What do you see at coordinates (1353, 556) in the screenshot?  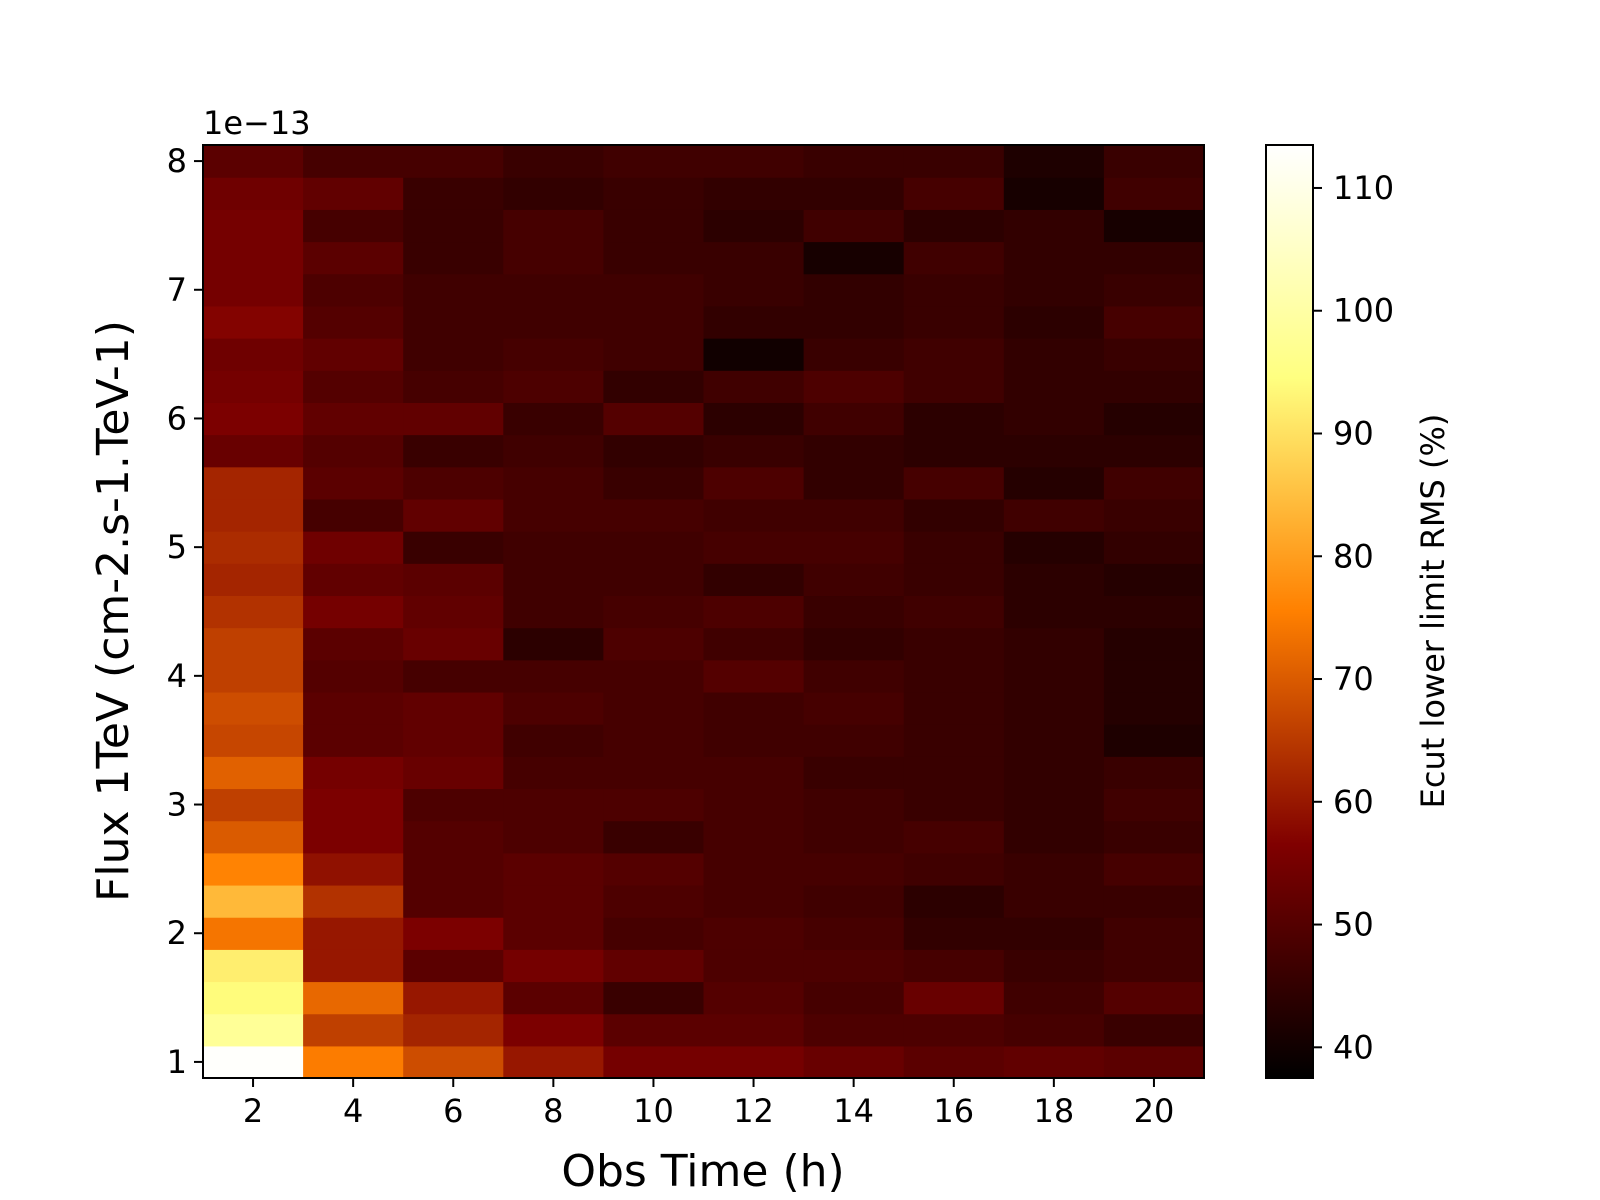 I see `colorbar-tick-label: 80` at bounding box center [1353, 556].